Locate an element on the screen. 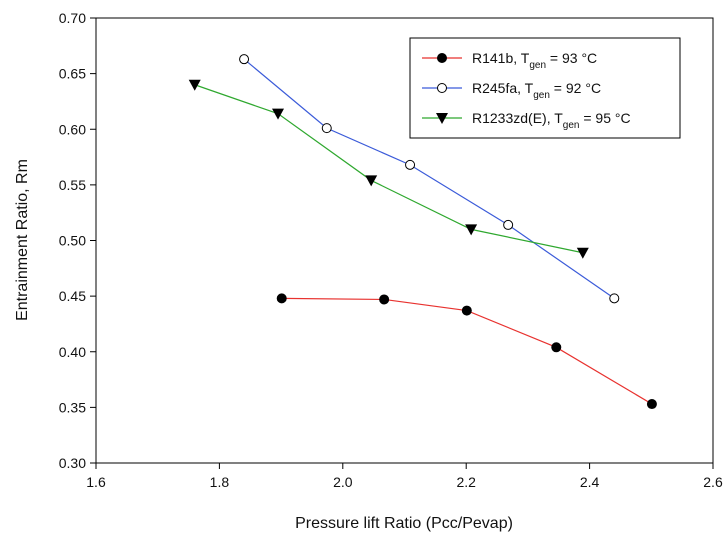 The width and height of the screenshot is (726, 535). y-tick-label: 0.40 is located at coordinates (72, 352).